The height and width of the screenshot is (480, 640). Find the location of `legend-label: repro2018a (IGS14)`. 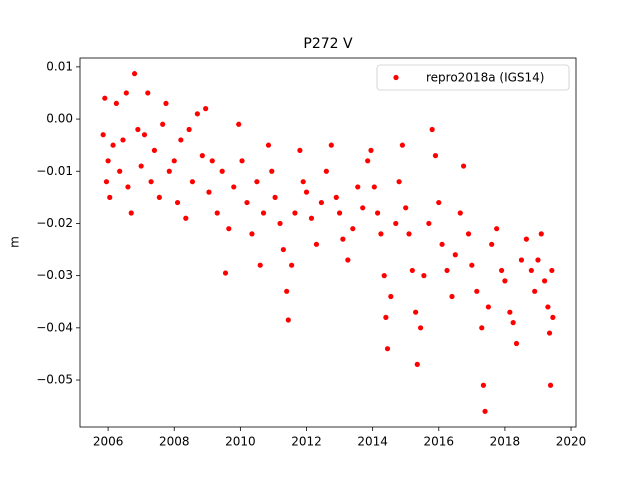

legend-label: repro2018a (IGS14) is located at coordinates (485, 78).